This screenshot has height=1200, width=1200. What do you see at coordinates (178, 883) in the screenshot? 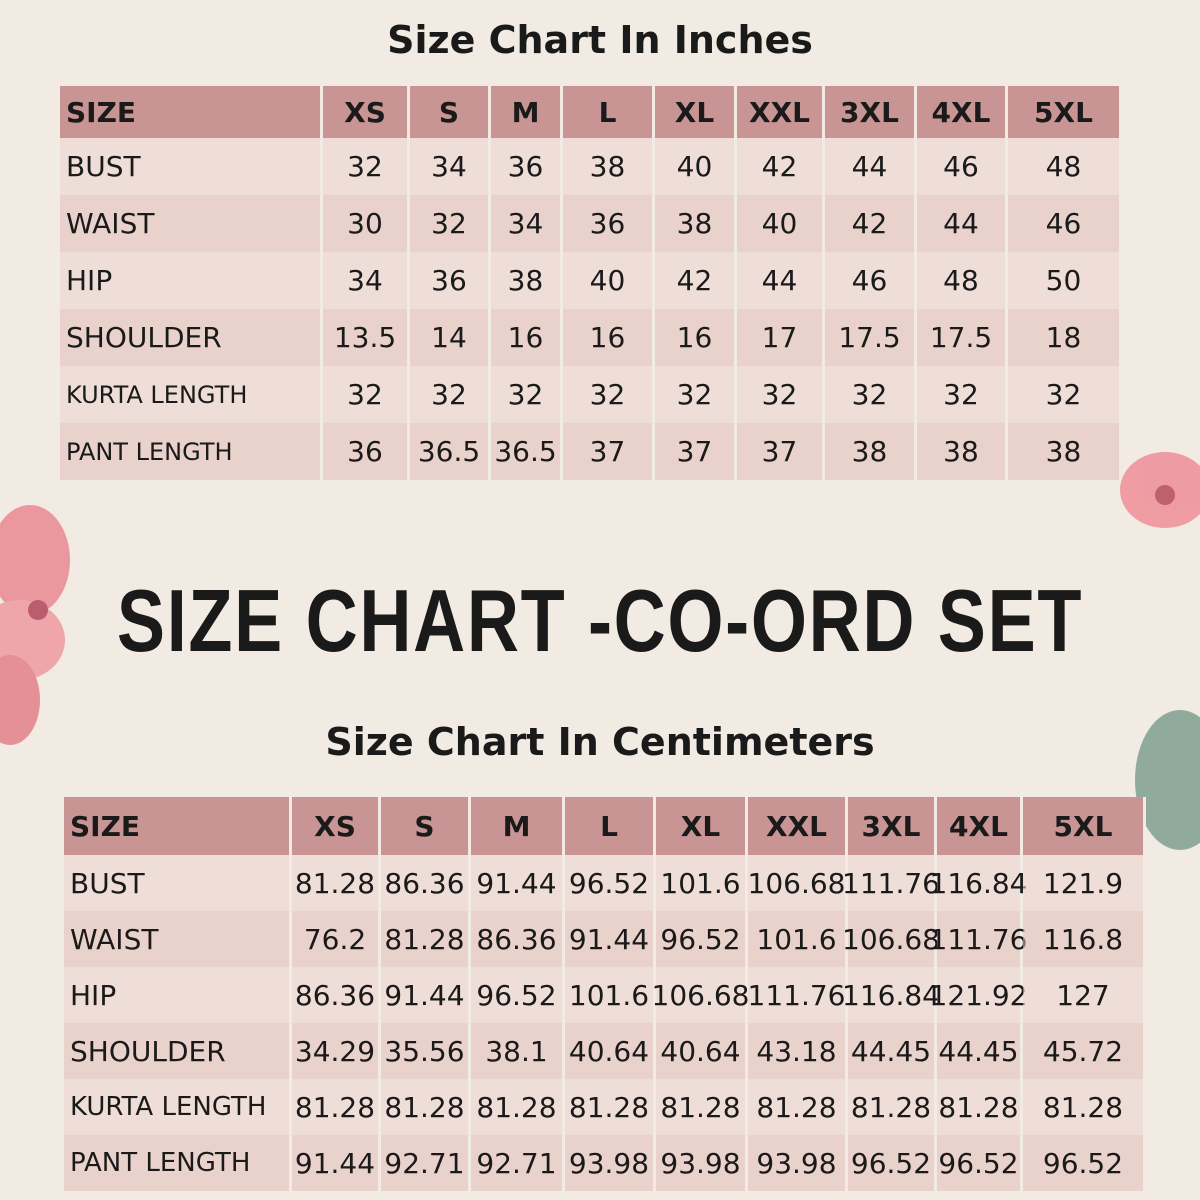
I see `table-cell: BUST` at bounding box center [178, 883].